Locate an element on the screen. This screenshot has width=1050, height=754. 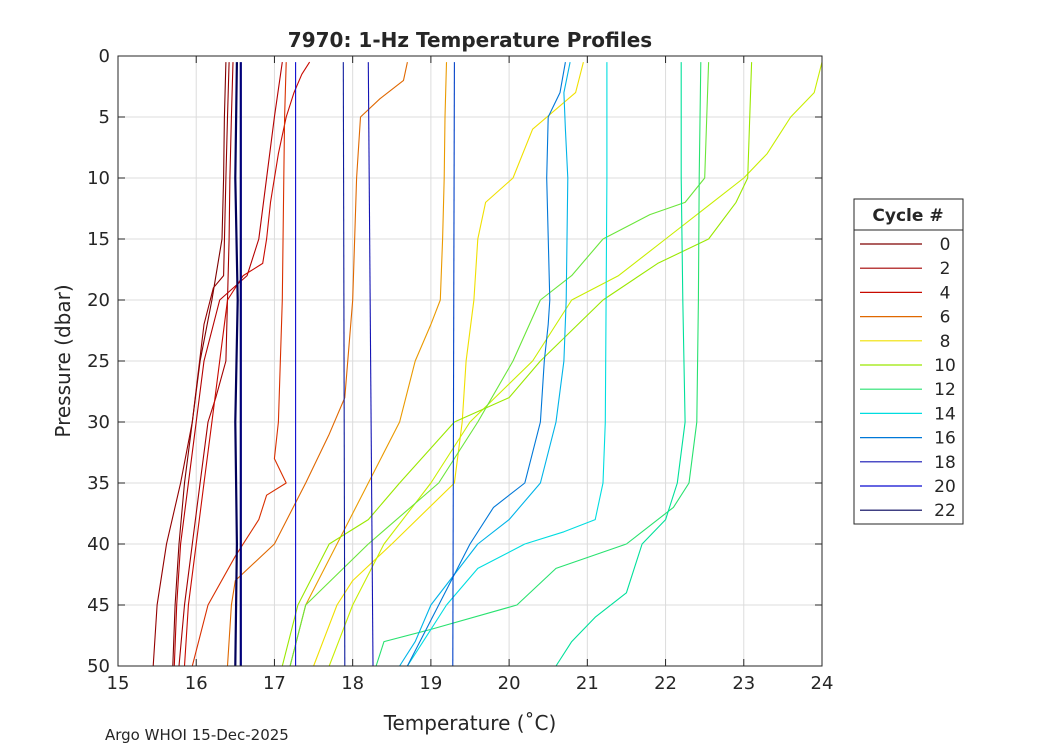
legend-label-cycle-18: 18 is located at coordinates (945, 463).